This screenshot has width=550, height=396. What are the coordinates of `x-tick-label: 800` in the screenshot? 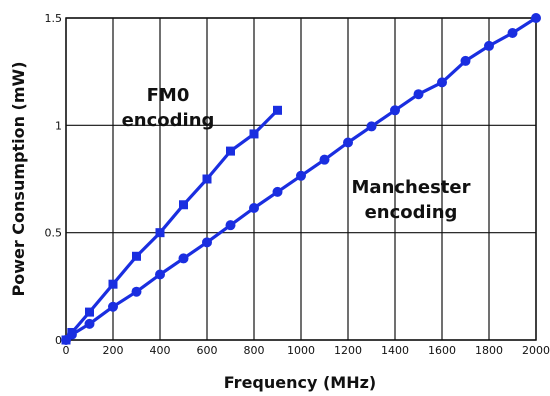 It's located at (254, 350).